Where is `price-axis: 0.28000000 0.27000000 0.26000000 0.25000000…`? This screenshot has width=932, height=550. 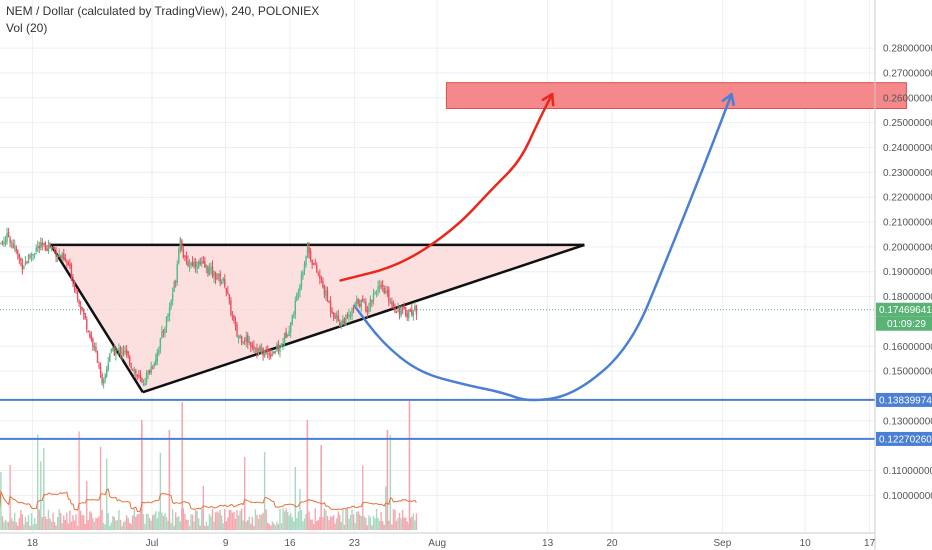 price-axis: 0.28000000 0.27000000 0.26000000 0.25000000… is located at coordinates (903, 275).